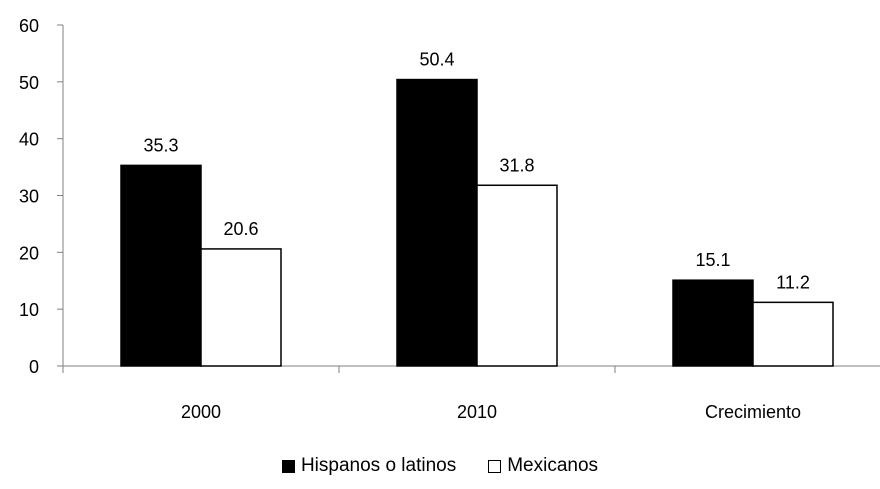 This screenshot has width=880, height=489. What do you see at coordinates (436, 60) in the screenshot?
I see `bar-value-label: 50.4` at bounding box center [436, 60].